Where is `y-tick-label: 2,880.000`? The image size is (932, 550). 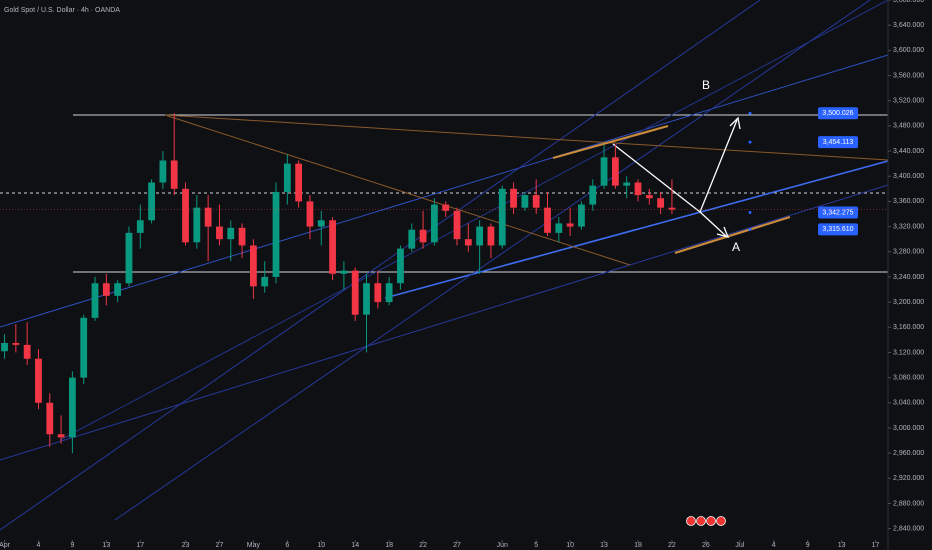
y-tick-label: 2,880.000 is located at coordinates (908, 503).